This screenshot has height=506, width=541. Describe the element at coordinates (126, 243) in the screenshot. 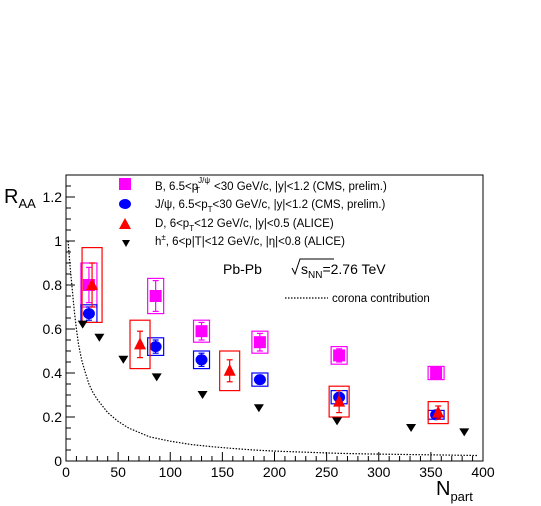

I see `legend-marker-triangle-down` at that location.